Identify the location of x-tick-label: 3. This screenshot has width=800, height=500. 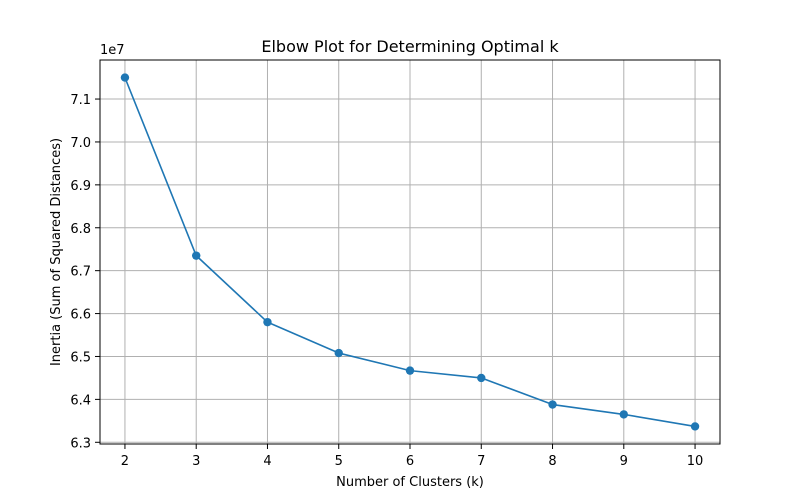
(196, 461).